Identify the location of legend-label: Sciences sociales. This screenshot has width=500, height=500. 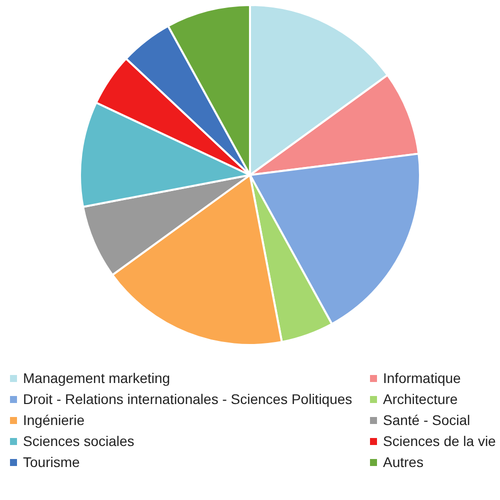
(78, 441).